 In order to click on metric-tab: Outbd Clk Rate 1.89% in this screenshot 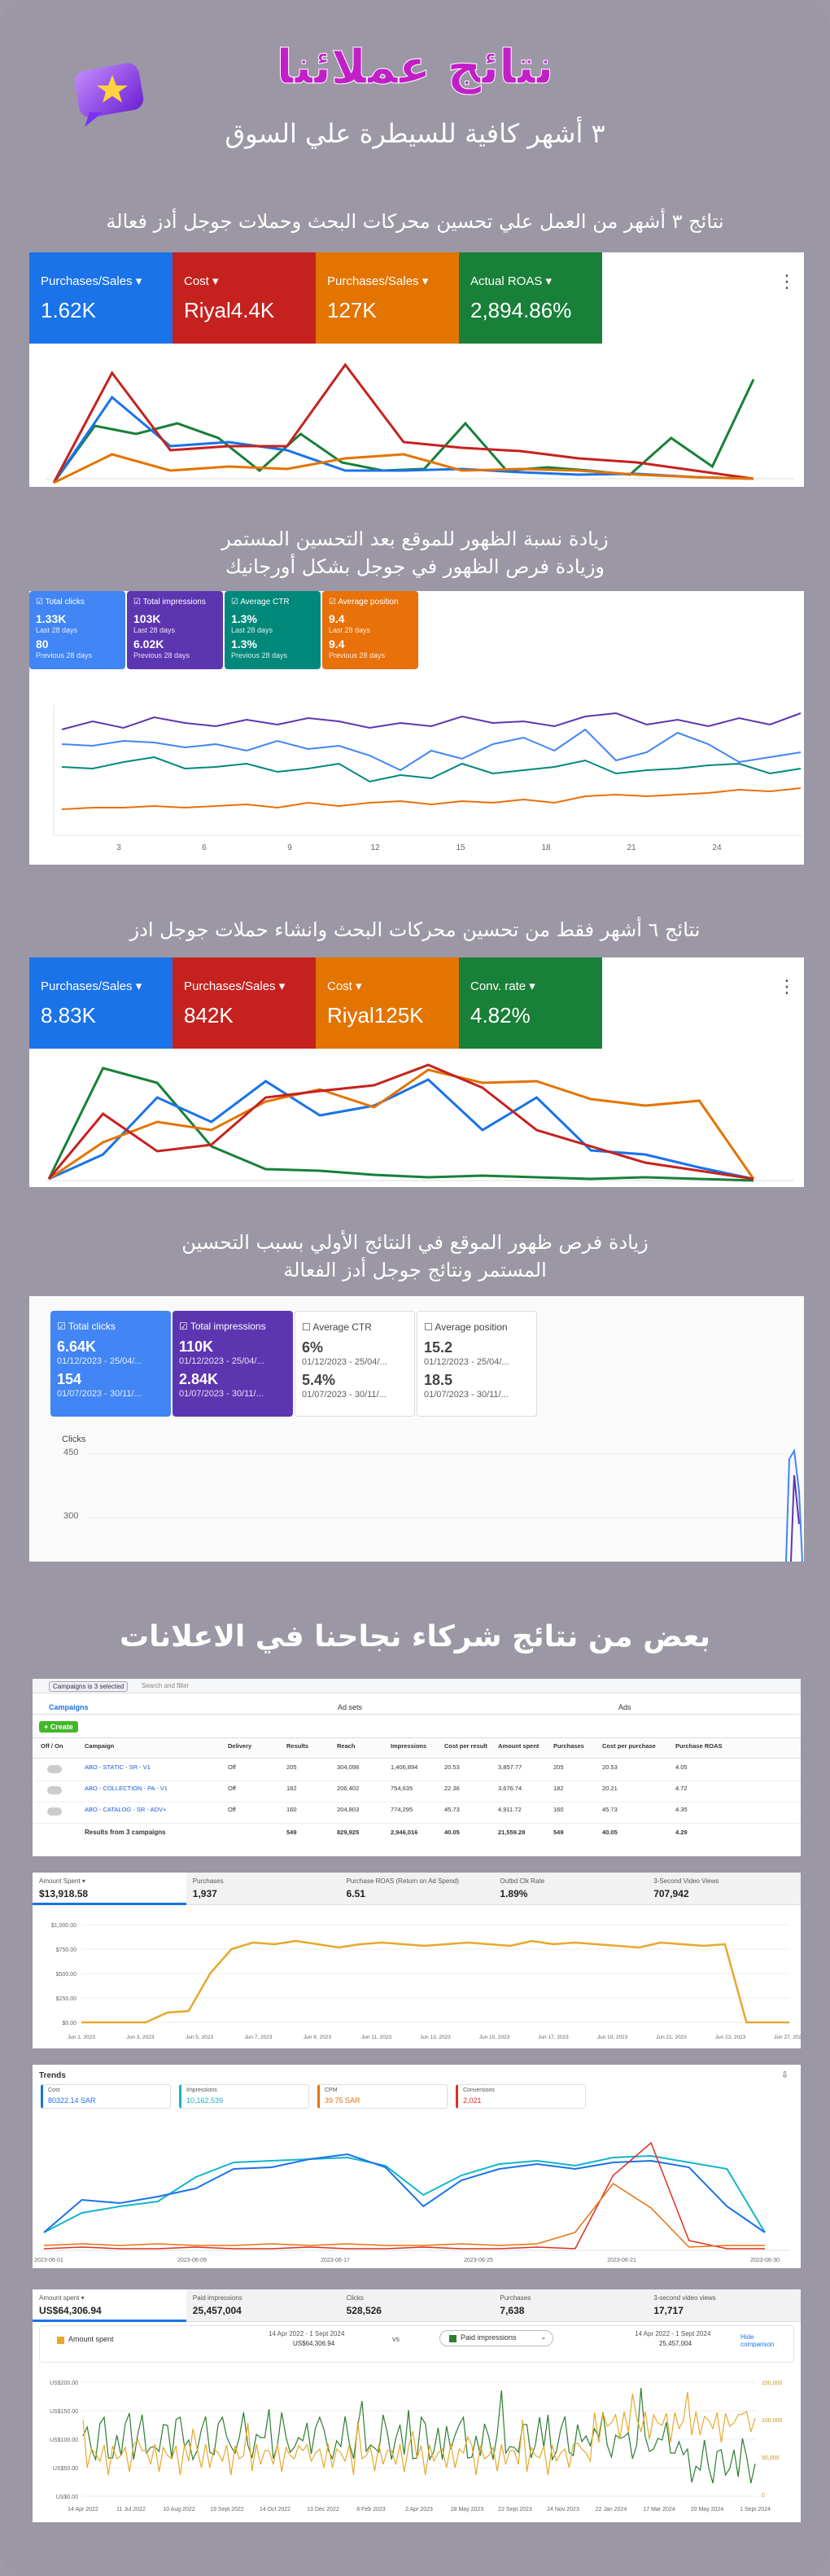, I will do `click(570, 1889)`.